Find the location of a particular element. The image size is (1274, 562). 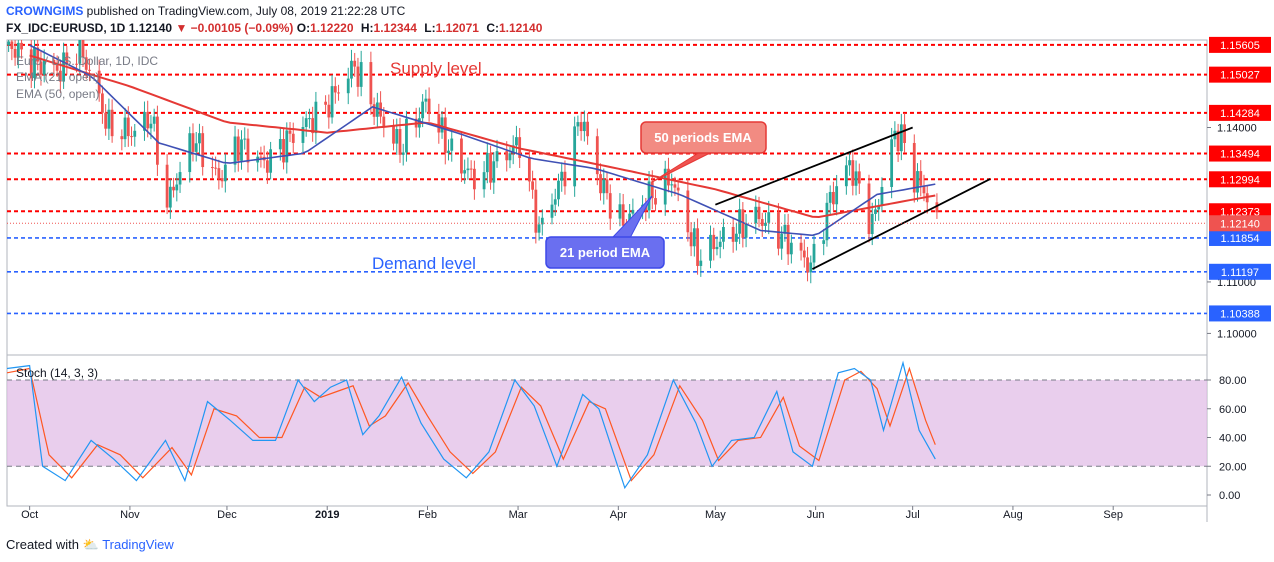

low-value: 1.12071 is located at coordinates (457, 28).